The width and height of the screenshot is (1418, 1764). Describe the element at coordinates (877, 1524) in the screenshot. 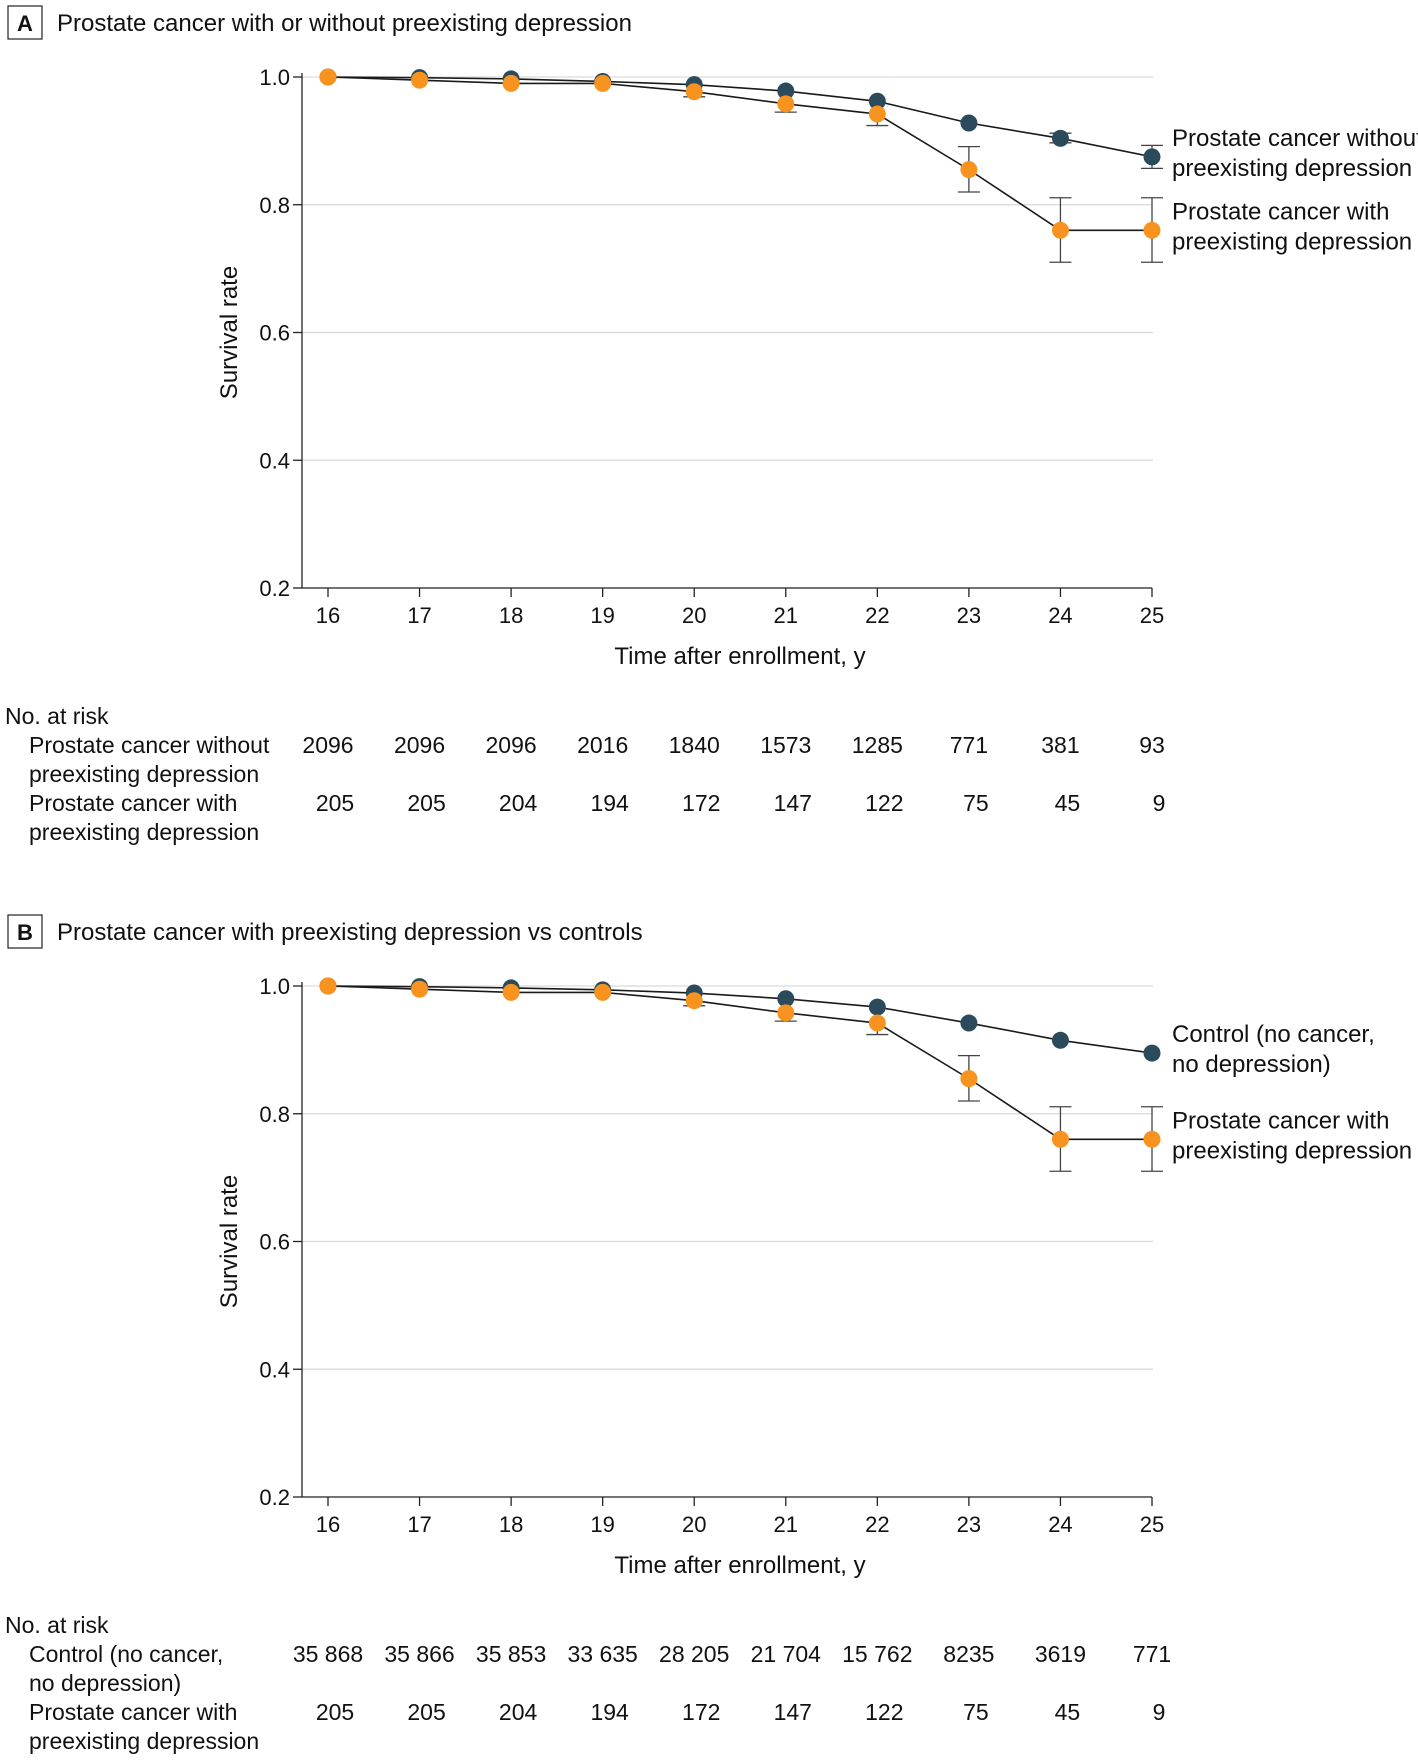

I see `x-tick-label: 22` at that location.